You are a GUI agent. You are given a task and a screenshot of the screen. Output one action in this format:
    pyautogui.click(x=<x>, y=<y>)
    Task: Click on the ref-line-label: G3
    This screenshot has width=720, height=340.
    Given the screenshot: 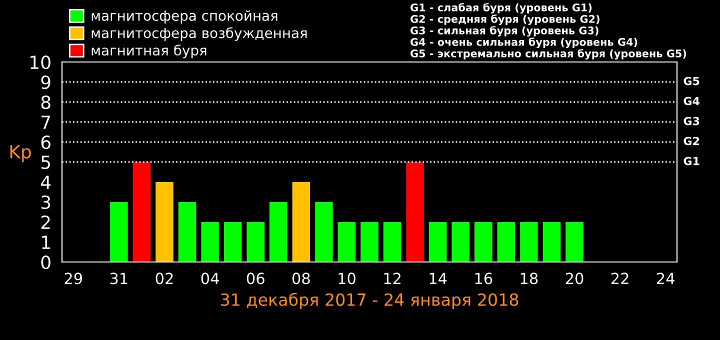 What is the action you would take?
    pyautogui.click(x=692, y=121)
    